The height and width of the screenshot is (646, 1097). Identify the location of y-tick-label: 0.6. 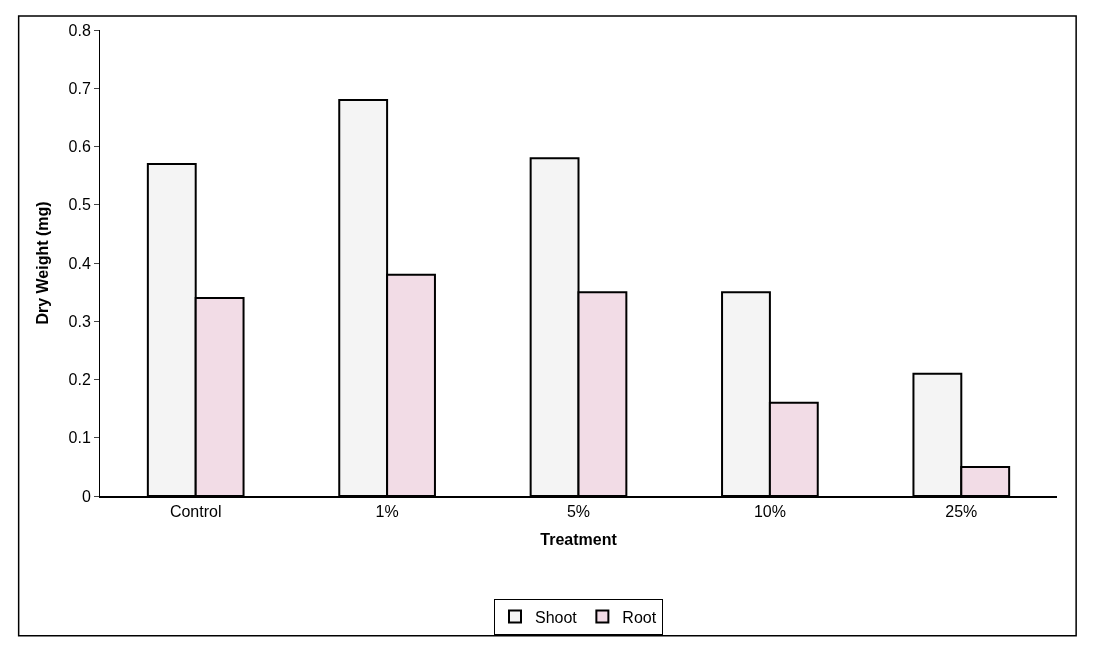
(79, 147).